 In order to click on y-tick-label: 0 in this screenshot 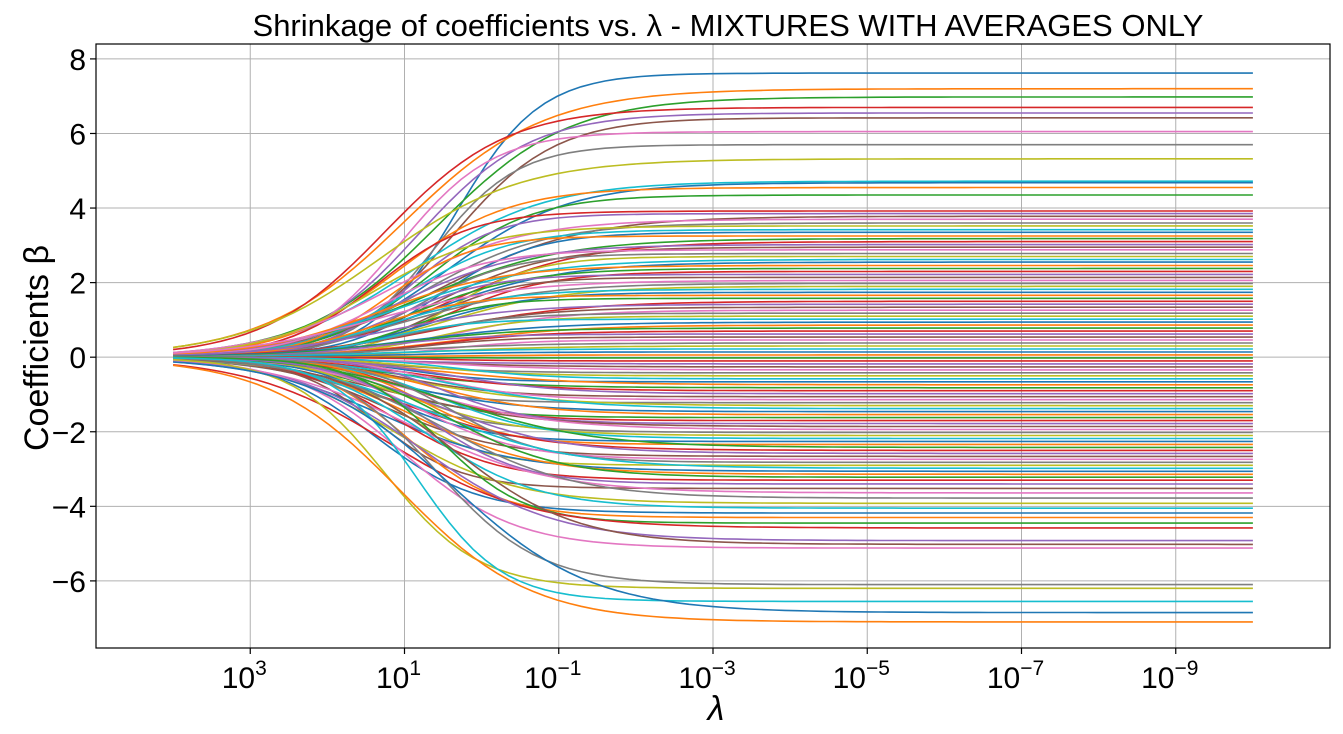, I will do `click(77, 358)`.